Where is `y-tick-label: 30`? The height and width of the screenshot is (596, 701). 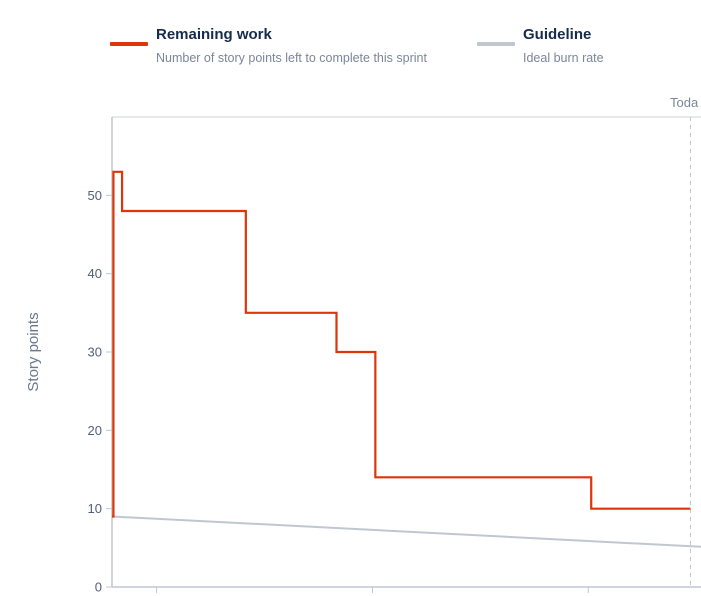 y-tick-label: 30 is located at coordinates (95, 352).